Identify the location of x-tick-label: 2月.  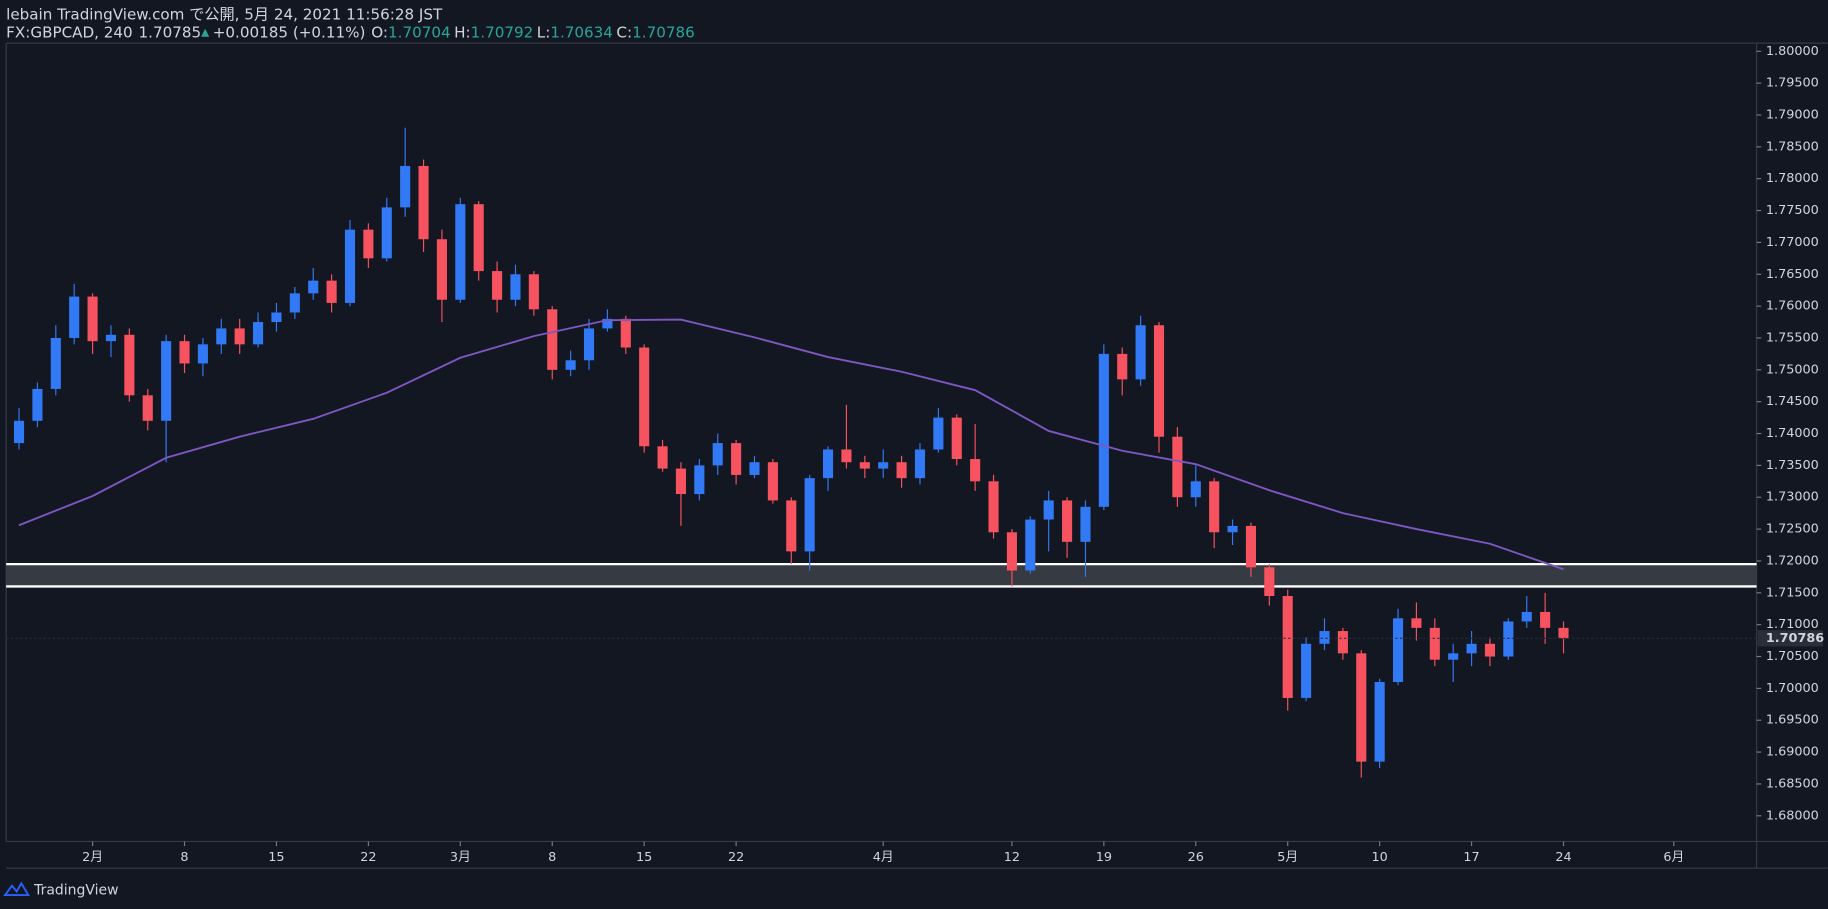
(92, 857).